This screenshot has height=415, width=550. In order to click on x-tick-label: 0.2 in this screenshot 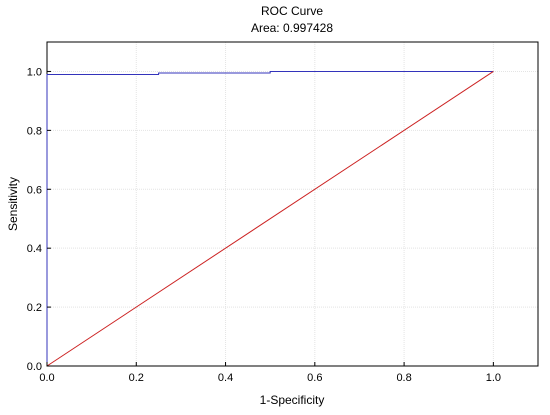, I will do `click(136, 378)`.